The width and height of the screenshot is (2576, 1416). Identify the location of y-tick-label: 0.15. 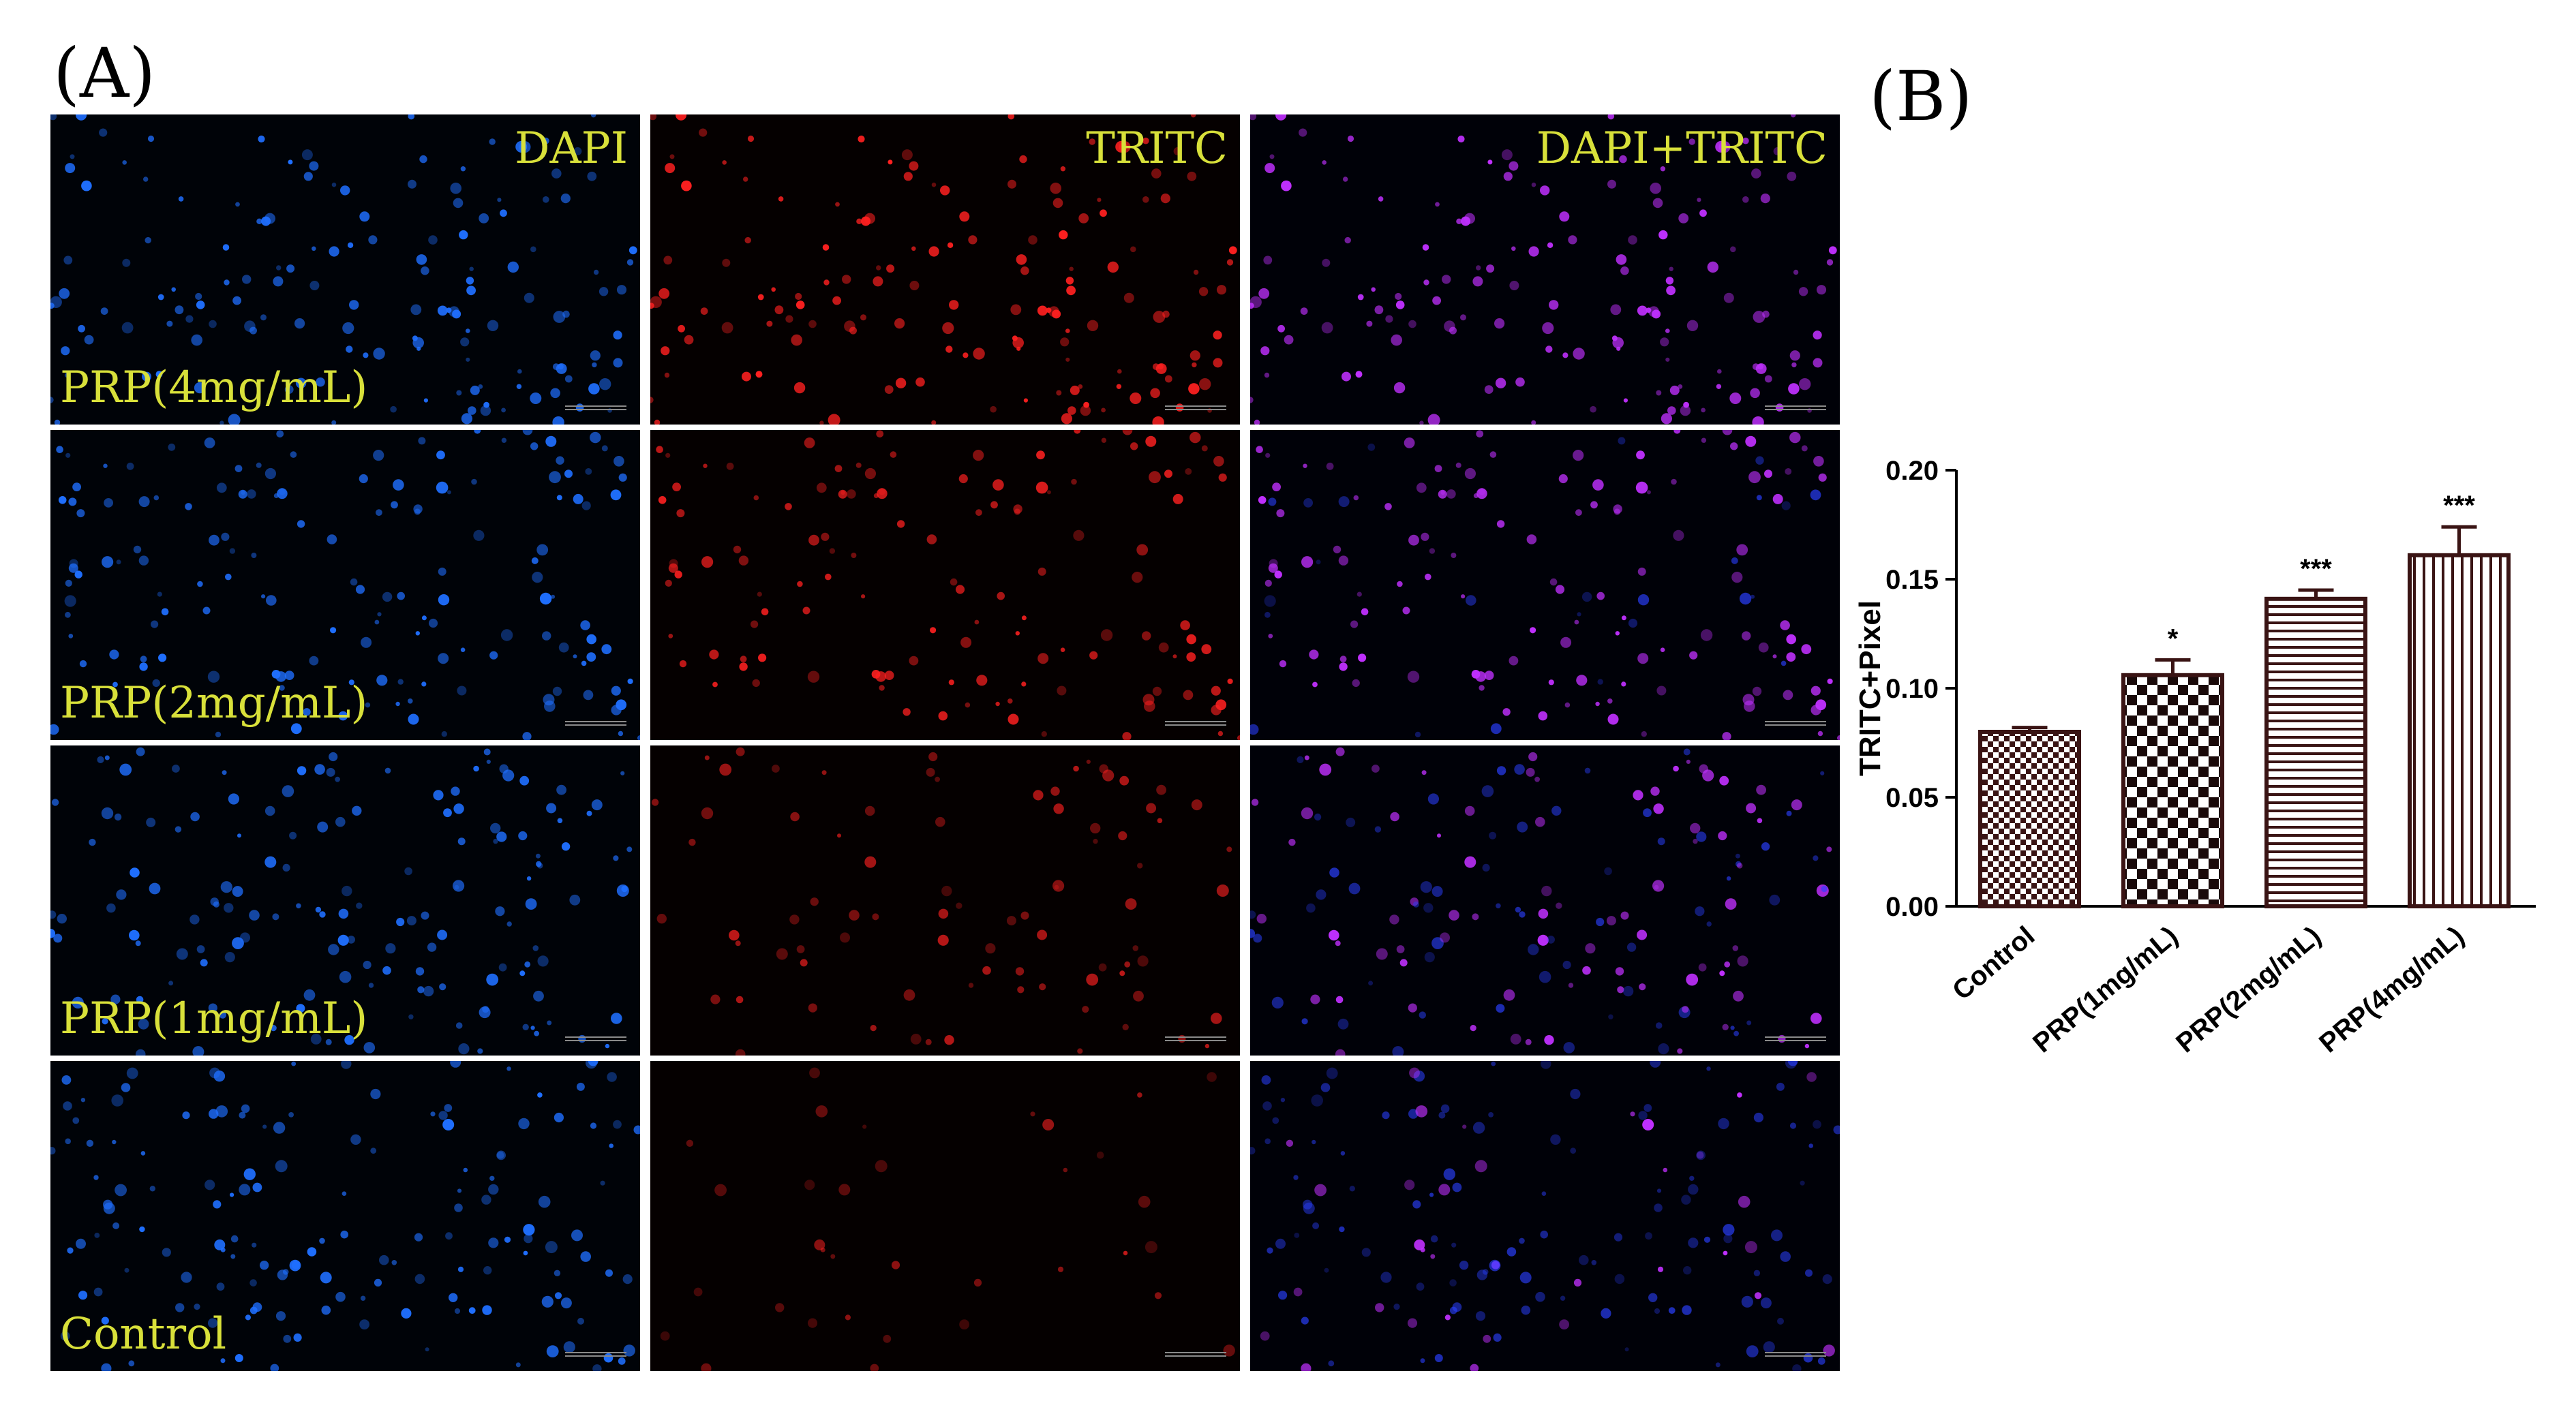
(1912, 580).